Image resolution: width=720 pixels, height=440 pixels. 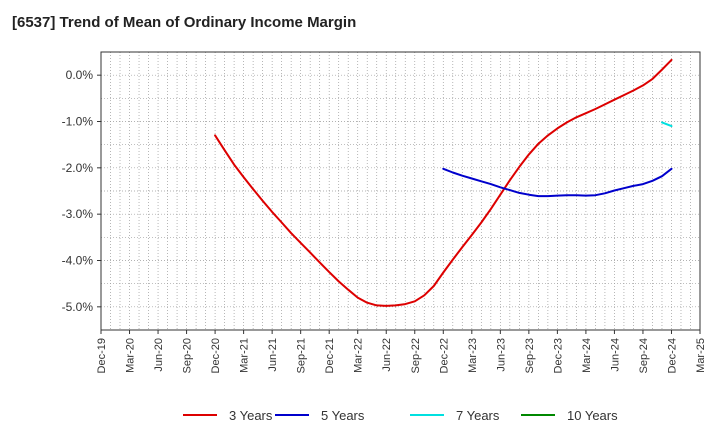 I want to click on x-tick-label: Jun-23, so click(x=501, y=355).